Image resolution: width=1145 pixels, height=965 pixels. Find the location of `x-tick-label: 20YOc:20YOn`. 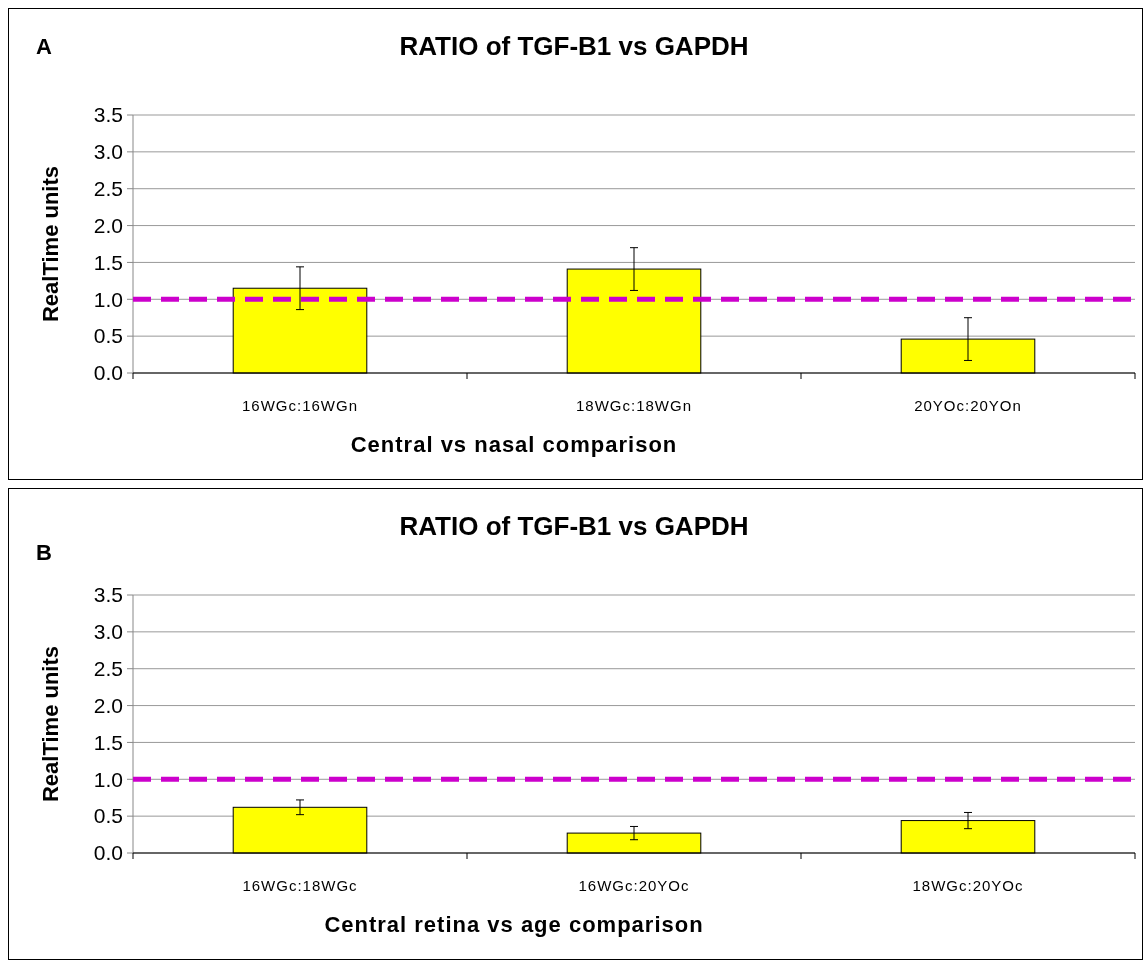

x-tick-label: 20YOc:20YOn is located at coordinates (968, 405).